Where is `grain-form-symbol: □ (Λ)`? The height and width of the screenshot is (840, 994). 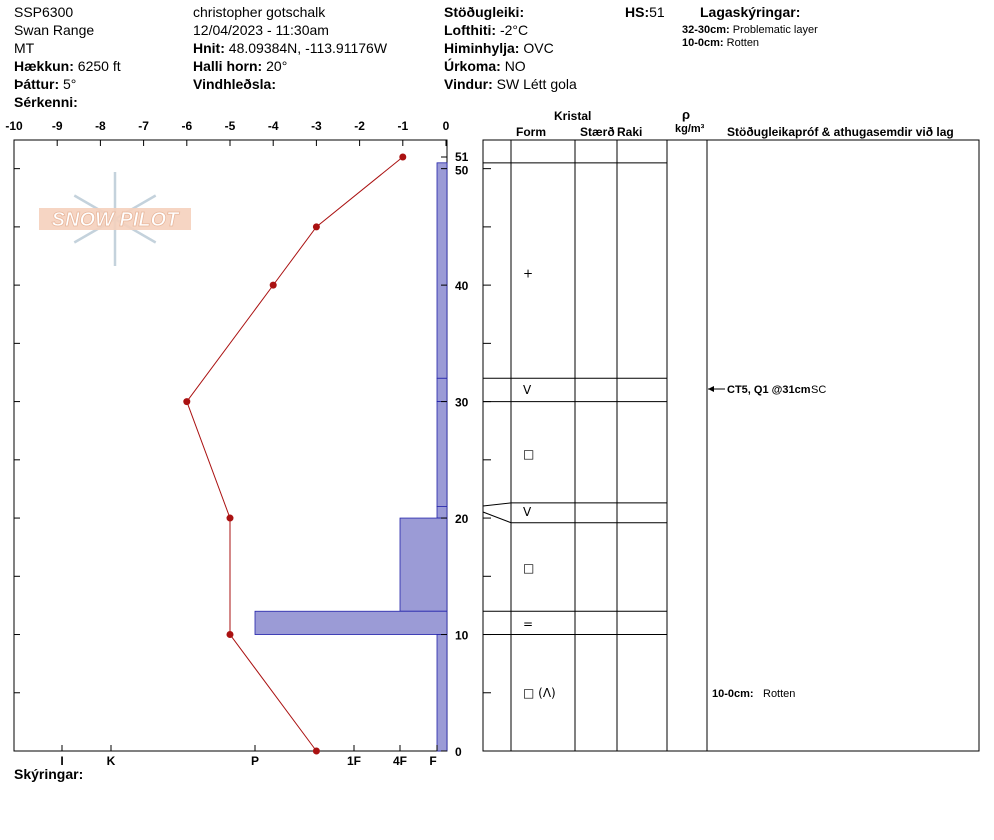
grain-form-symbol: □ (Λ) is located at coordinates (539, 693).